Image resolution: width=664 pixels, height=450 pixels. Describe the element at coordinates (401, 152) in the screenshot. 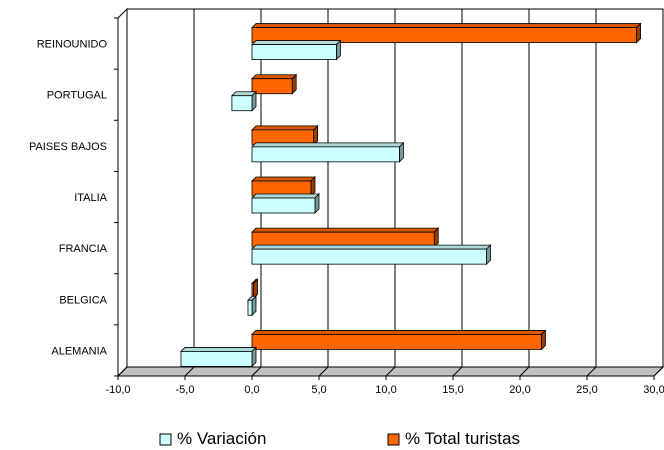

I see `bar-variaci-n-paises-bajos-side` at that location.